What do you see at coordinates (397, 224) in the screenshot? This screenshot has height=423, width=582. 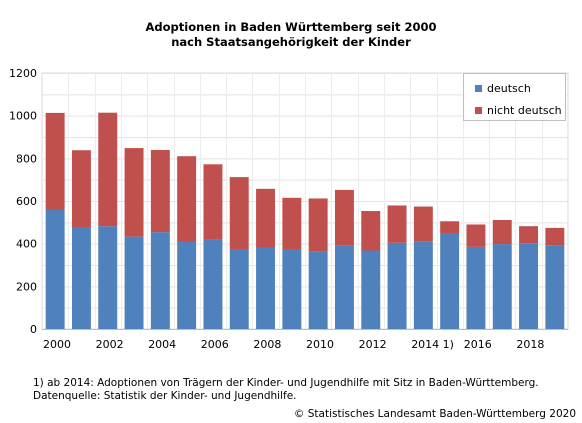 I see `bar-nicht-deutsch-2013` at bounding box center [397, 224].